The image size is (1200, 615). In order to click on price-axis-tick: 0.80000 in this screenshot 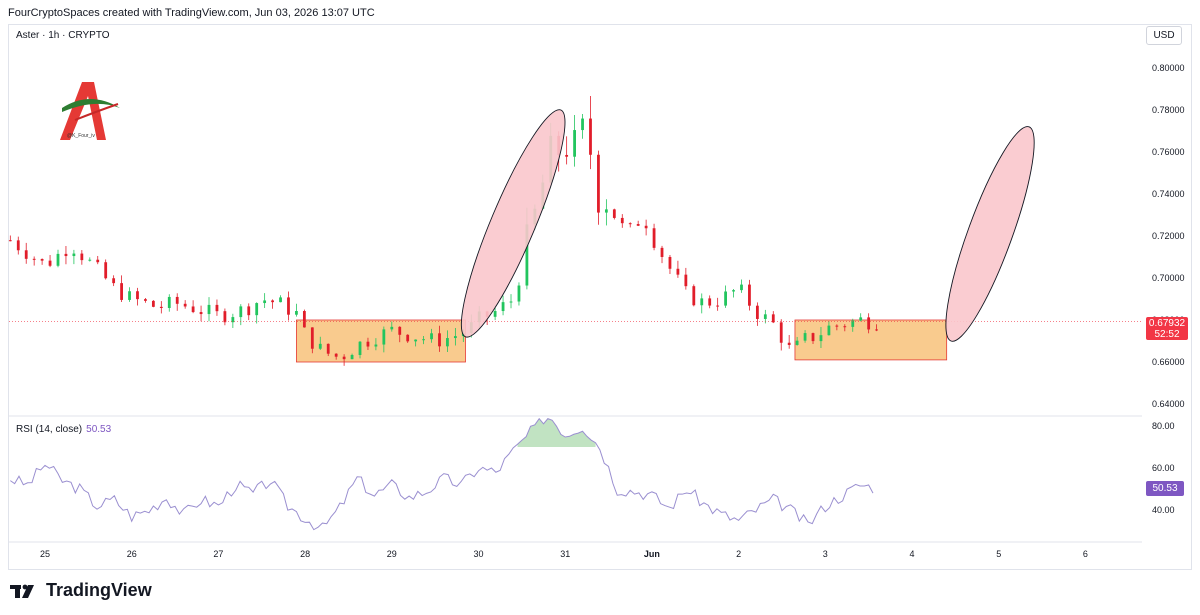, I will do `click(1168, 68)`.